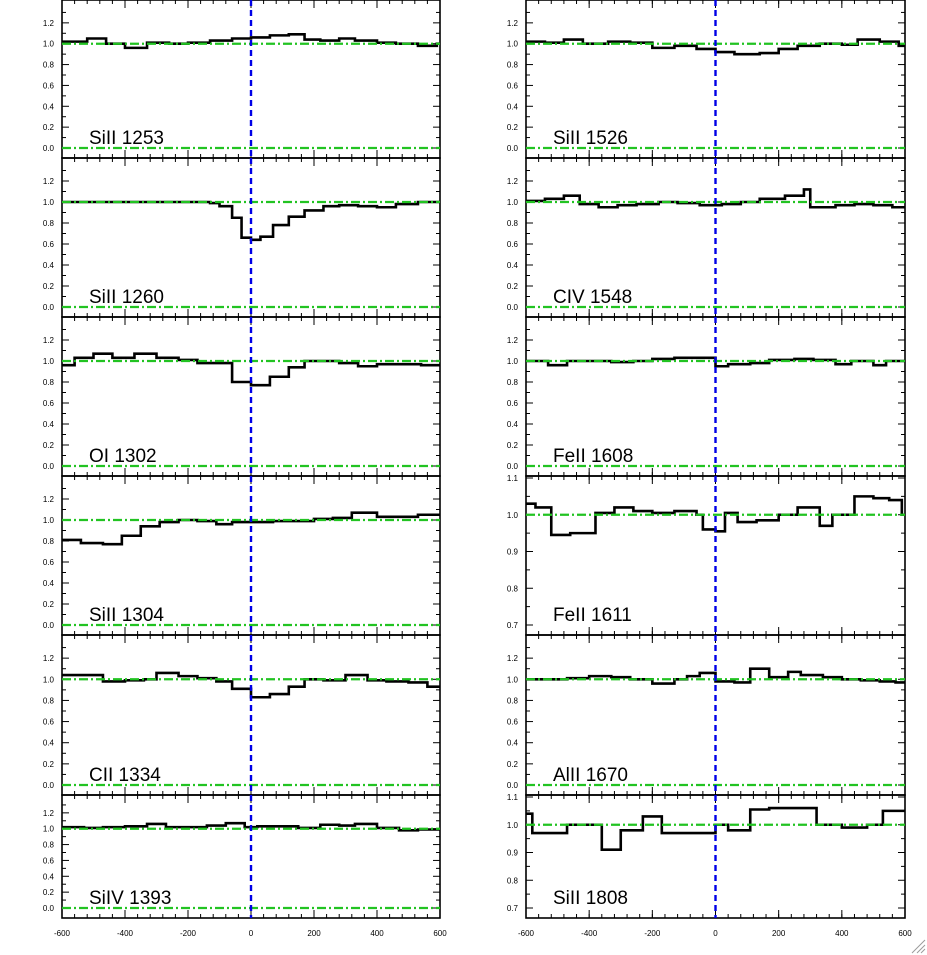 The width and height of the screenshot is (927, 955). I want to click on panel-label: AlII 1670, so click(590, 775).